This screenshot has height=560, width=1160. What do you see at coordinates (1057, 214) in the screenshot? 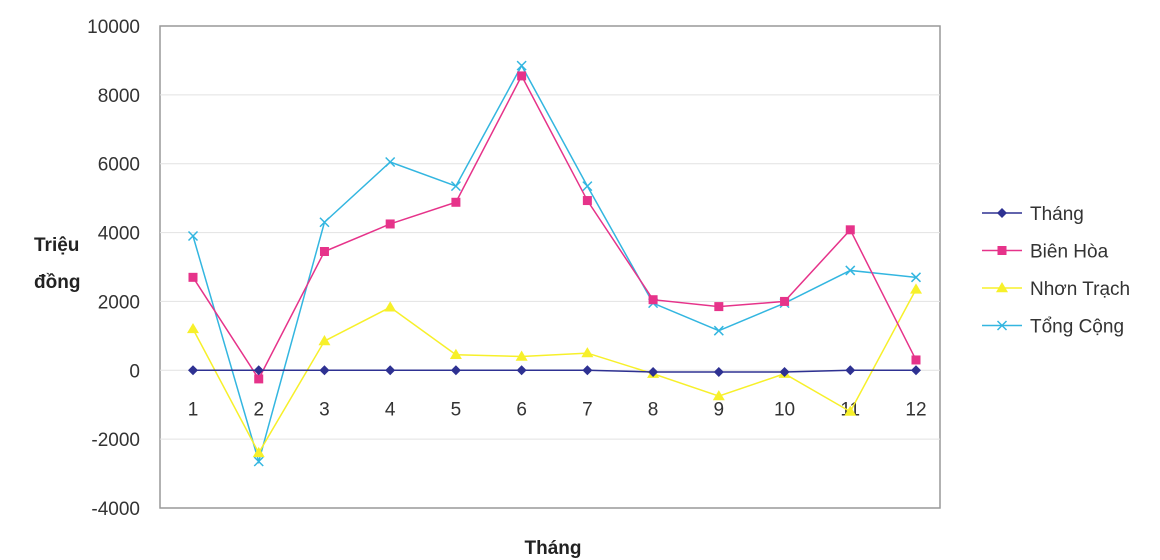
I see `legend-label: Tháng` at bounding box center [1057, 214].